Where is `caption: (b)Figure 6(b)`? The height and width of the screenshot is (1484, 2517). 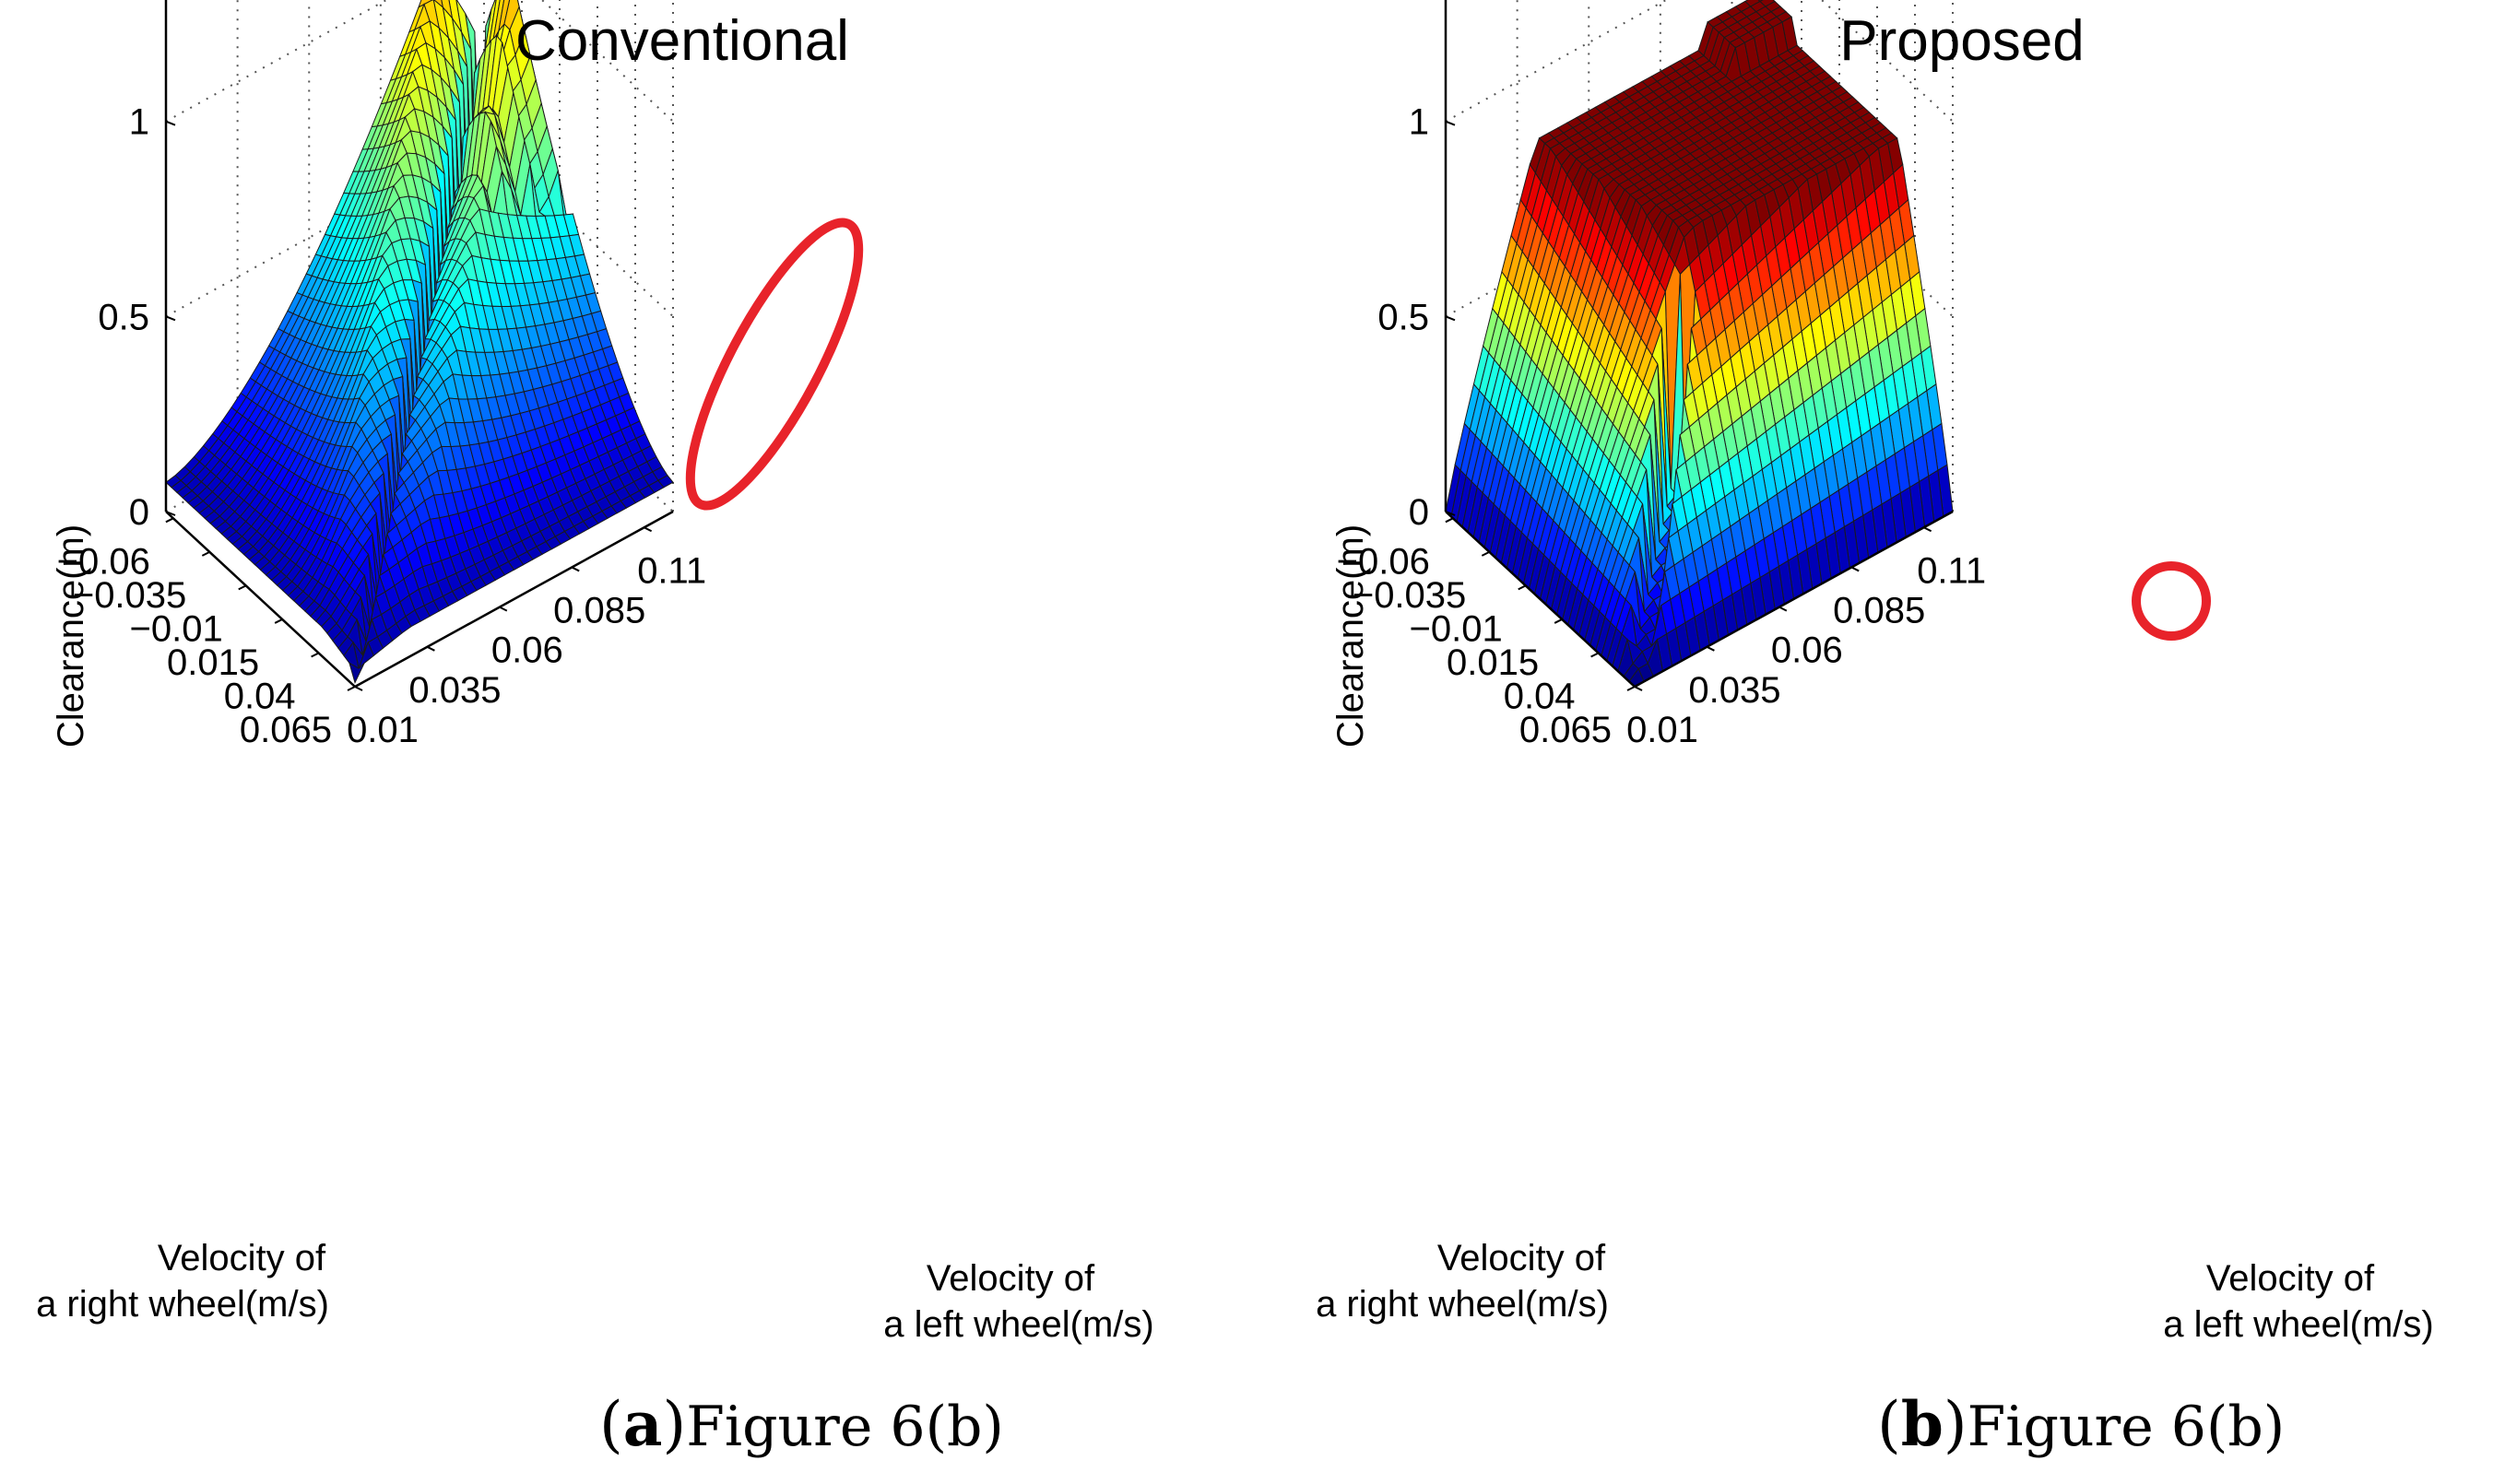 caption: (b)Figure 6(b) is located at coordinates (2081, 1424).